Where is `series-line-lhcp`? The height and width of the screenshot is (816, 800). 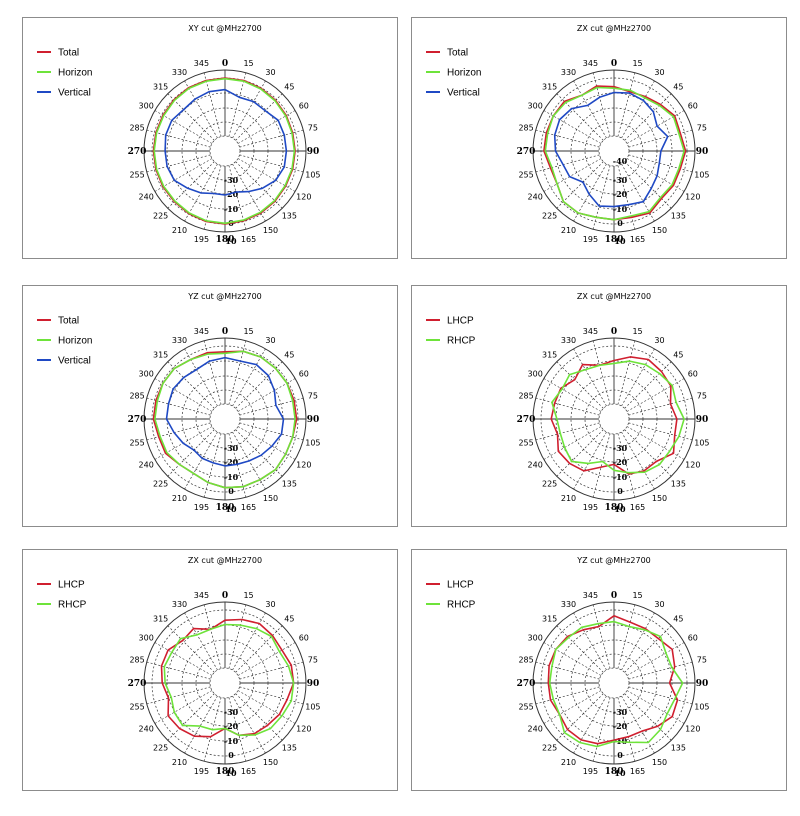 series-line-lhcp is located at coordinates (227, 678).